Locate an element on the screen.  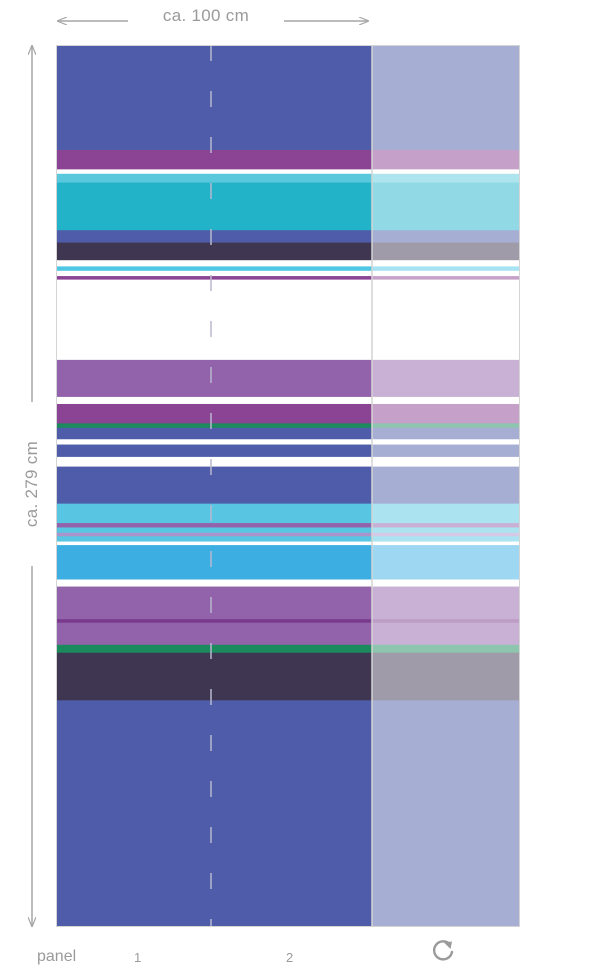
width-label: ca. 100 cm is located at coordinates (206, 15).